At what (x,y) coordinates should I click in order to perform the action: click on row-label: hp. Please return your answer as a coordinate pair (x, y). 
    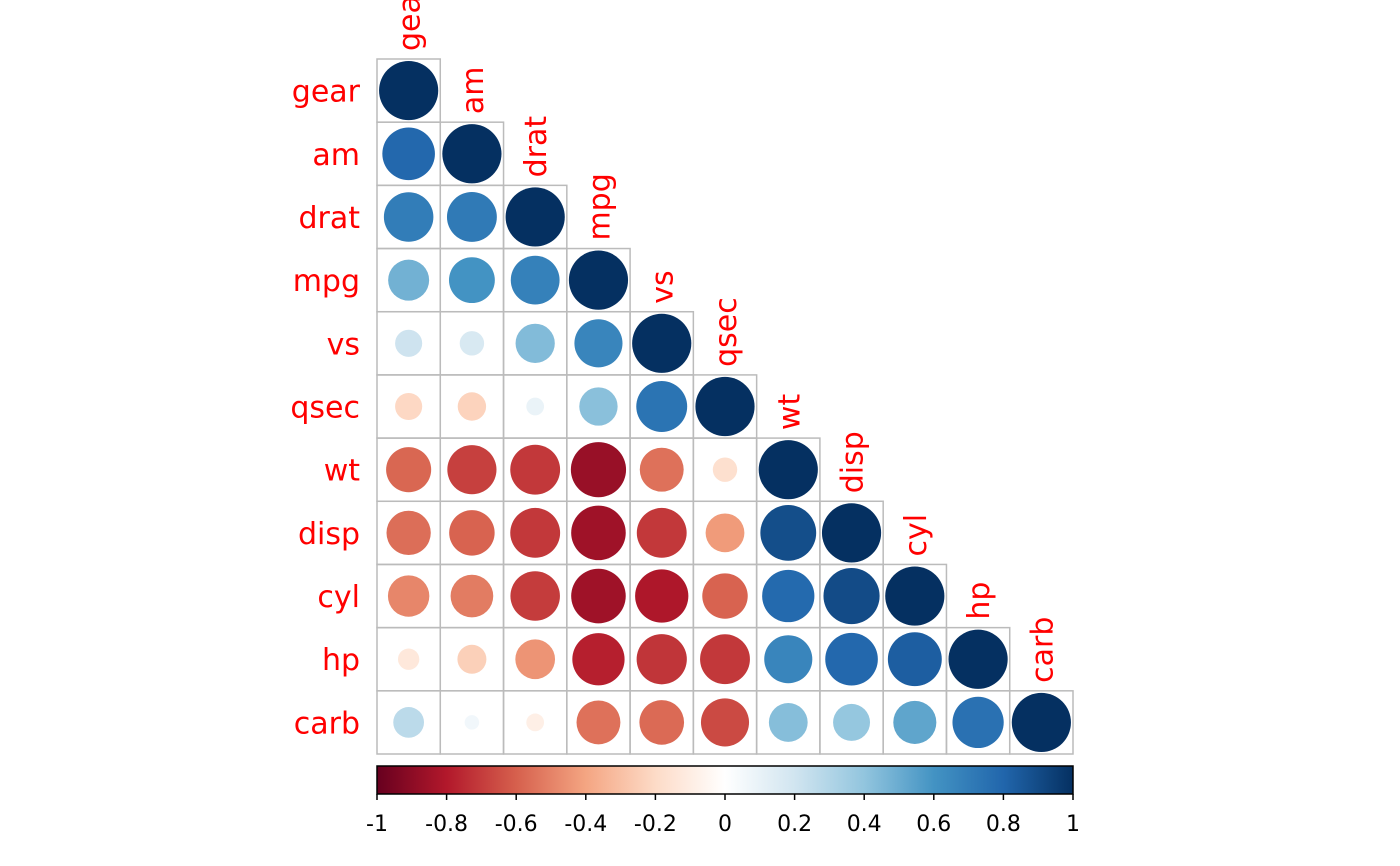
    Looking at the image, I should click on (341, 660).